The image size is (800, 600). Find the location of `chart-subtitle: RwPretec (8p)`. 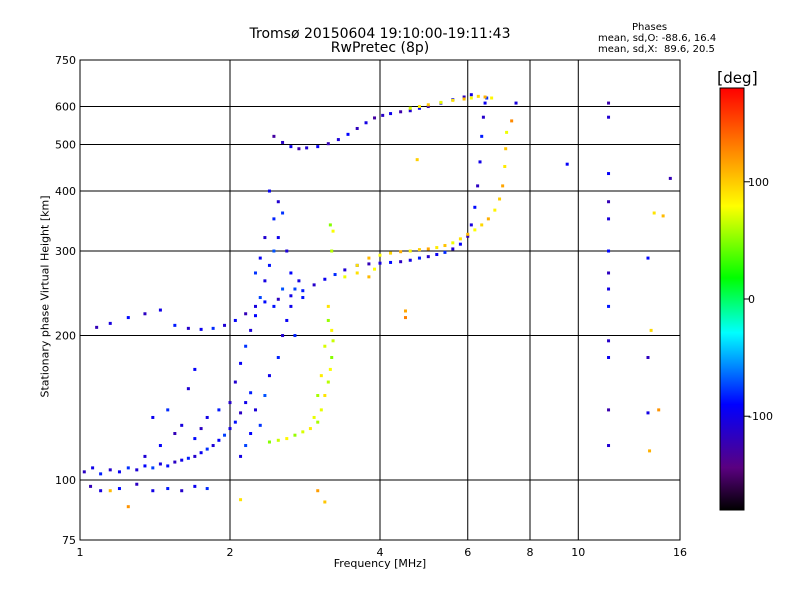

chart-subtitle: RwPretec (8p) is located at coordinates (380, 48).